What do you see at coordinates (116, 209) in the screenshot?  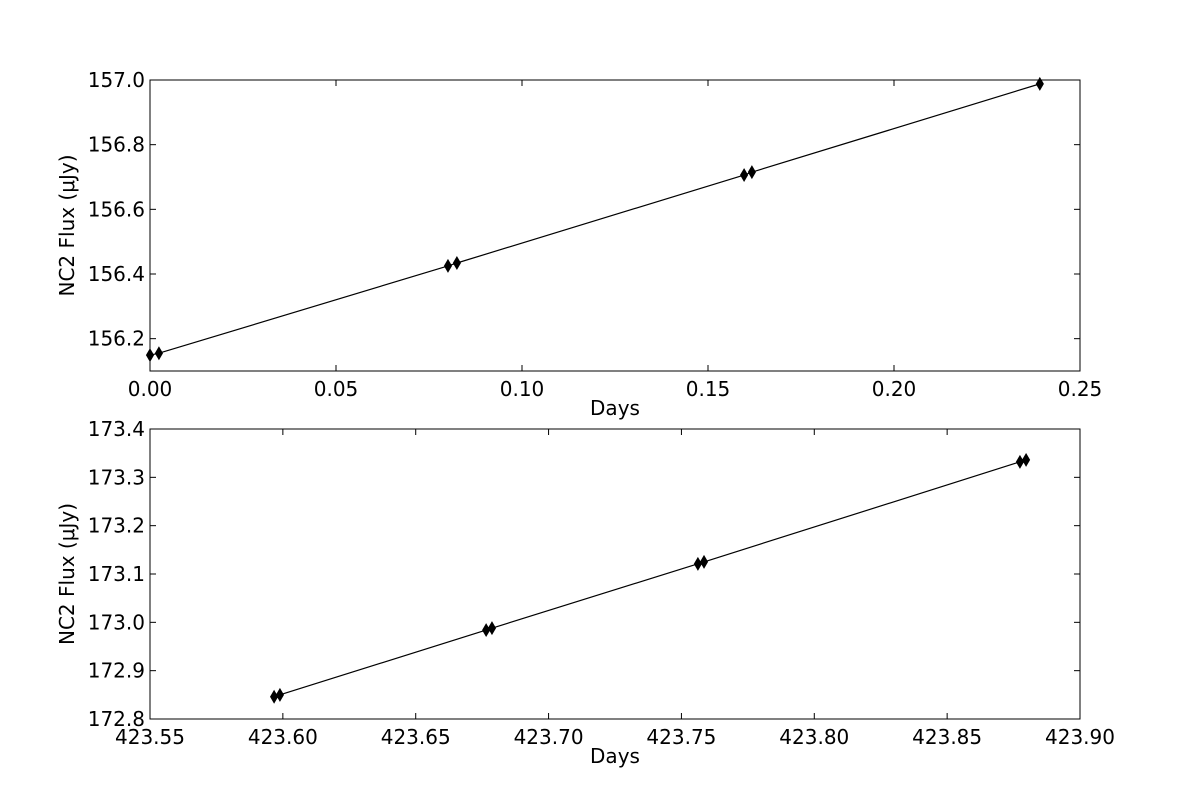 I see `y-tick-label: 156.6` at bounding box center [116, 209].